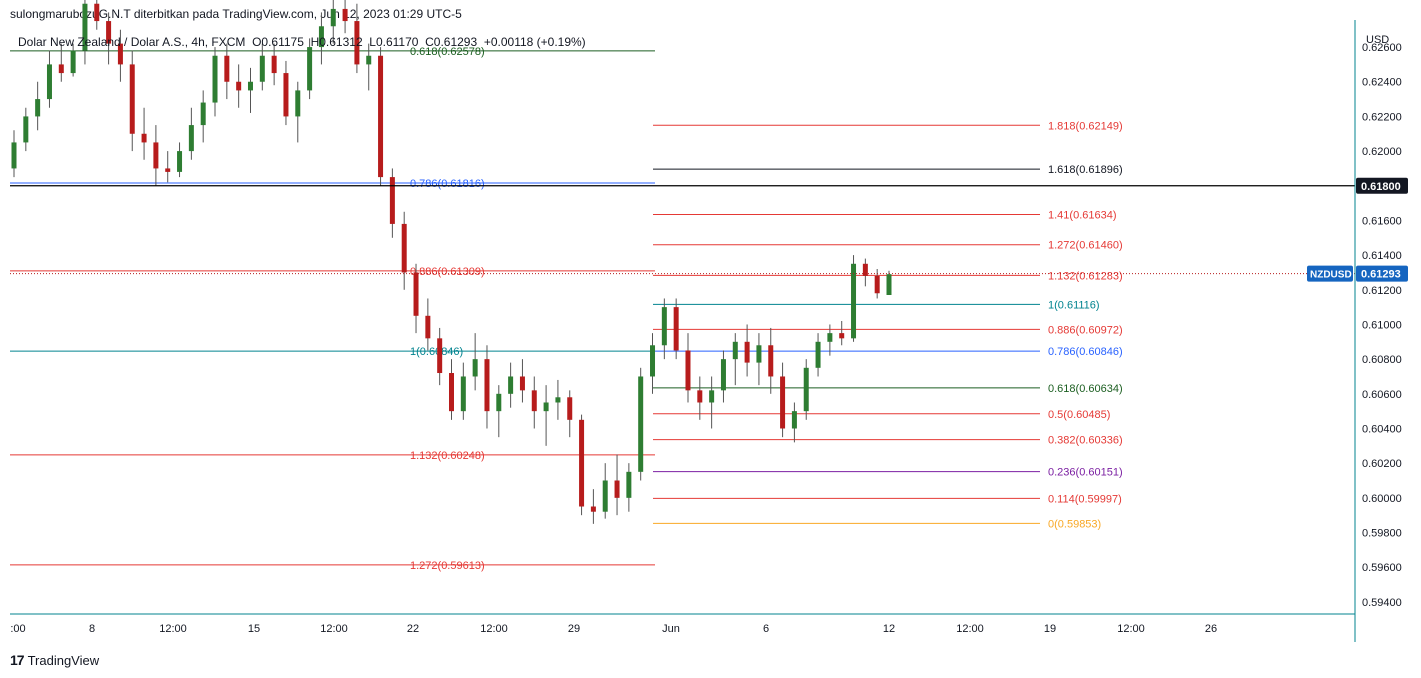  Describe the element at coordinates (1382, 464) in the screenshot. I see `price-tick-label: 0.60200` at that location.